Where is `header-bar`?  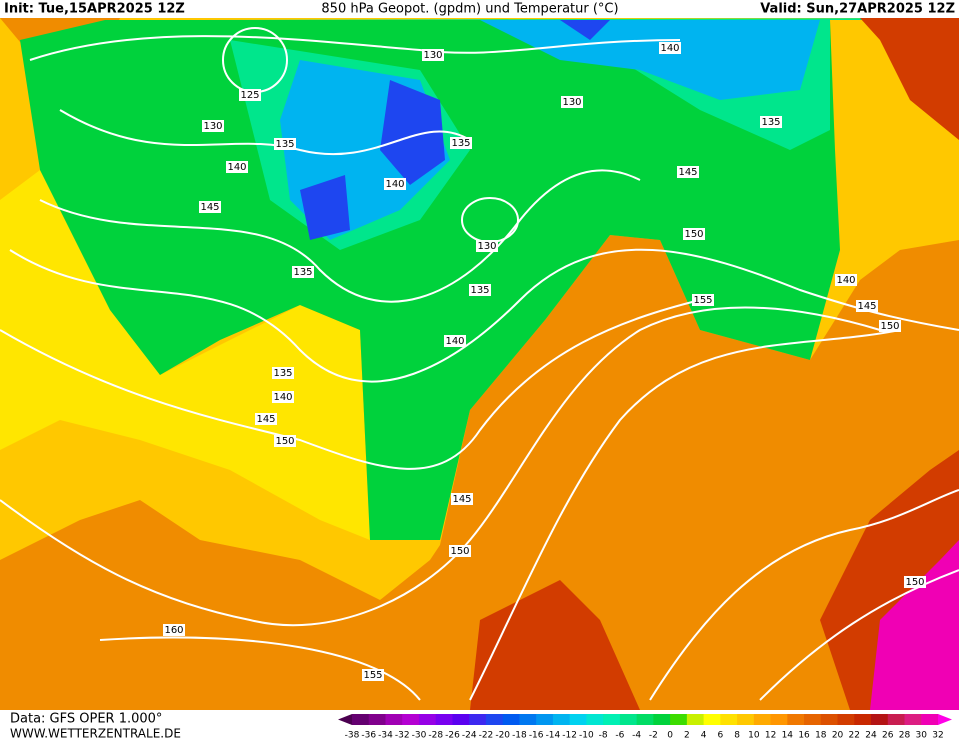 header-bar is located at coordinates (479, 9).